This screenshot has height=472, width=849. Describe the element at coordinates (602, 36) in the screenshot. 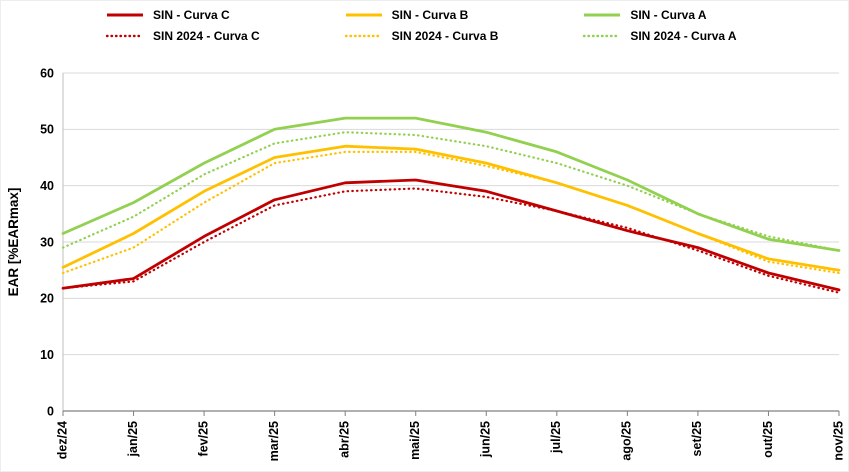

I see `legend-line-dotted-green-icon` at that location.